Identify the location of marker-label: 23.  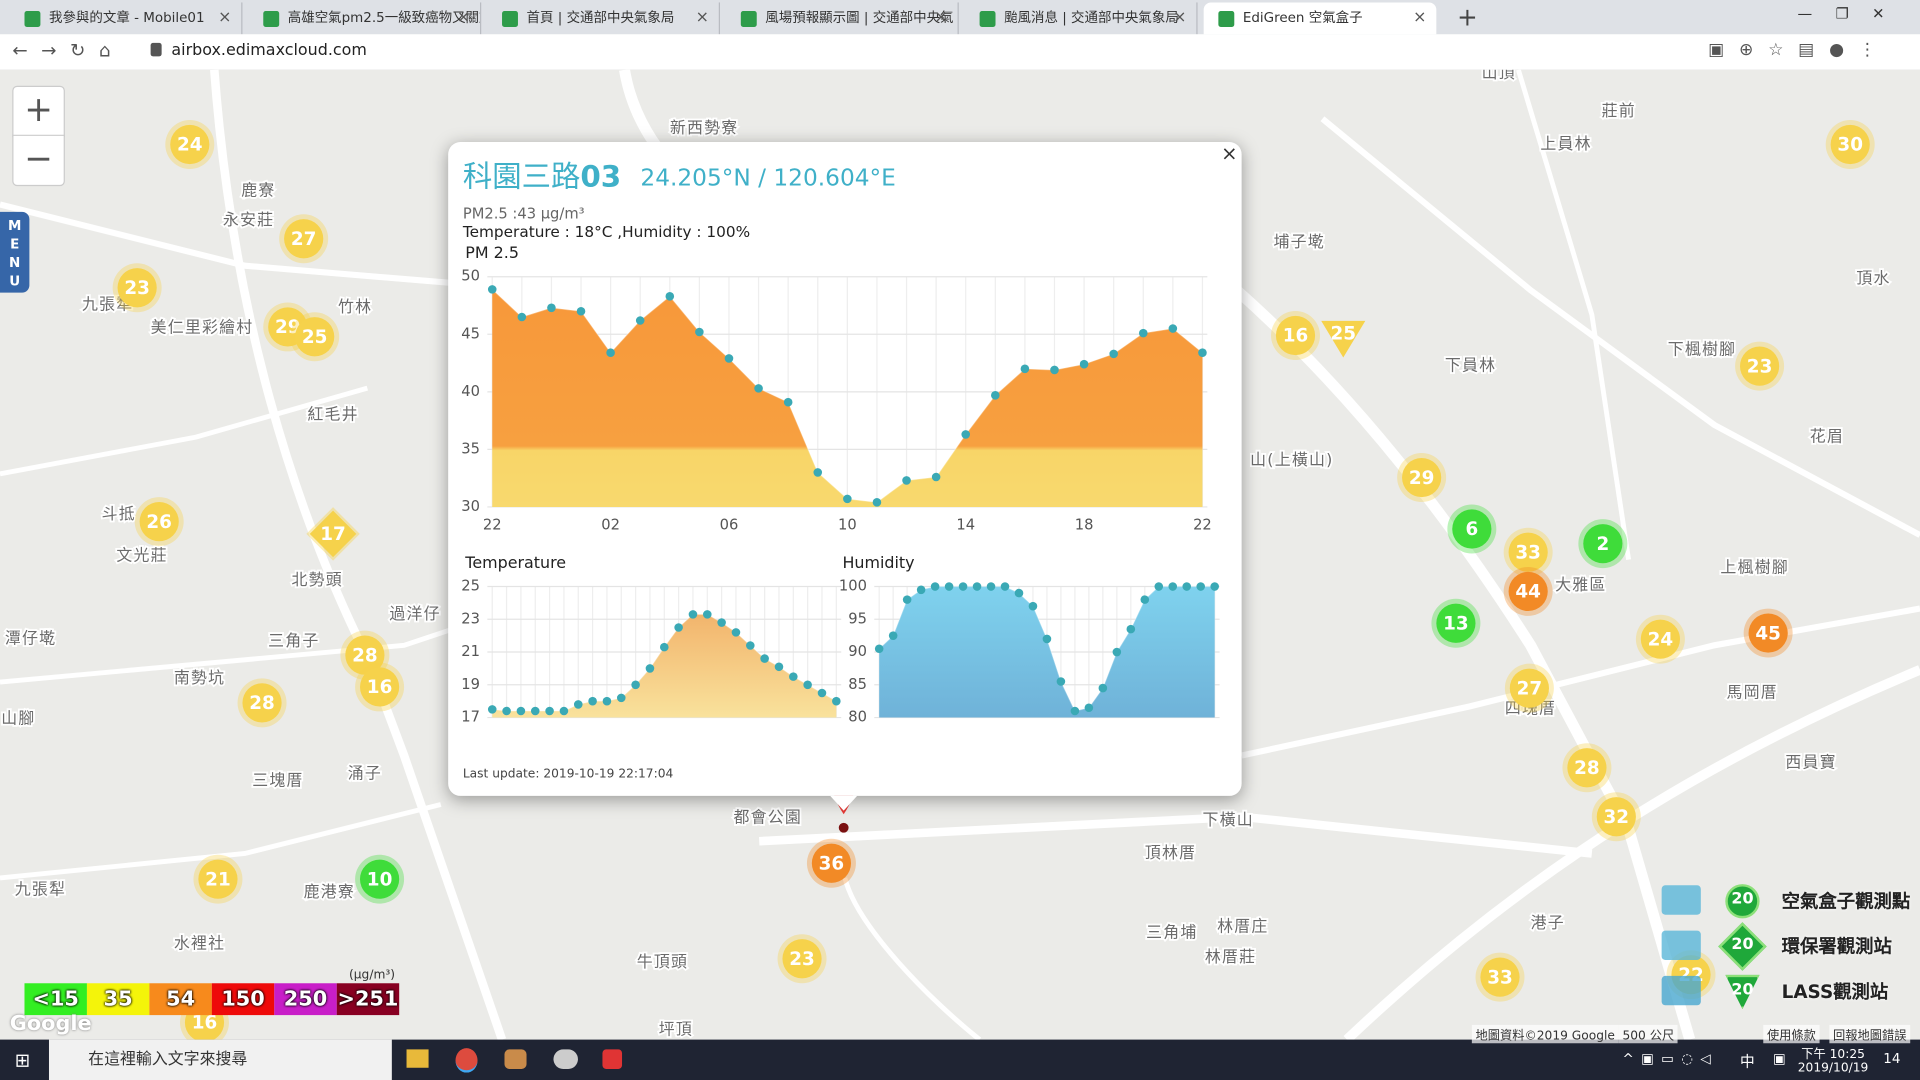
(1760, 366).